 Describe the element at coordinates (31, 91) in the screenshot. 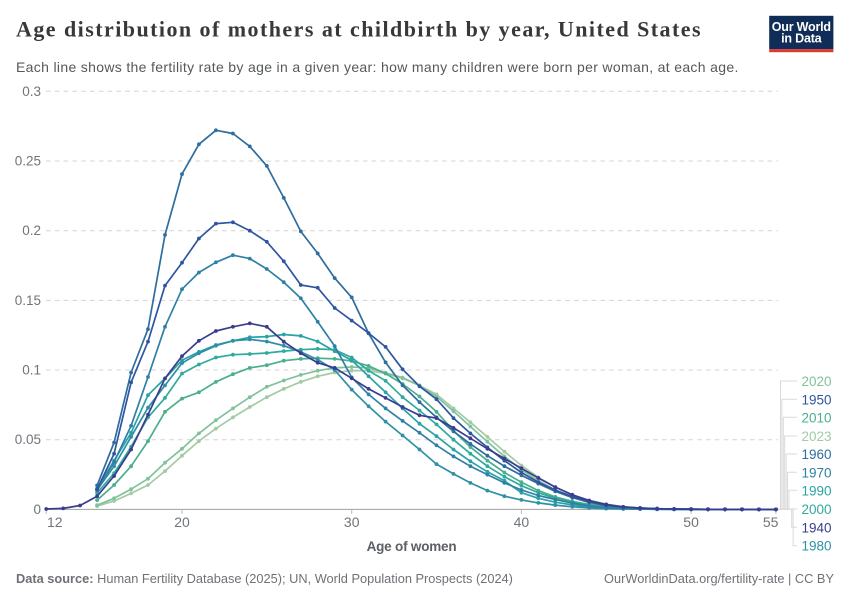

I see `svg-text: 0.3` at that location.